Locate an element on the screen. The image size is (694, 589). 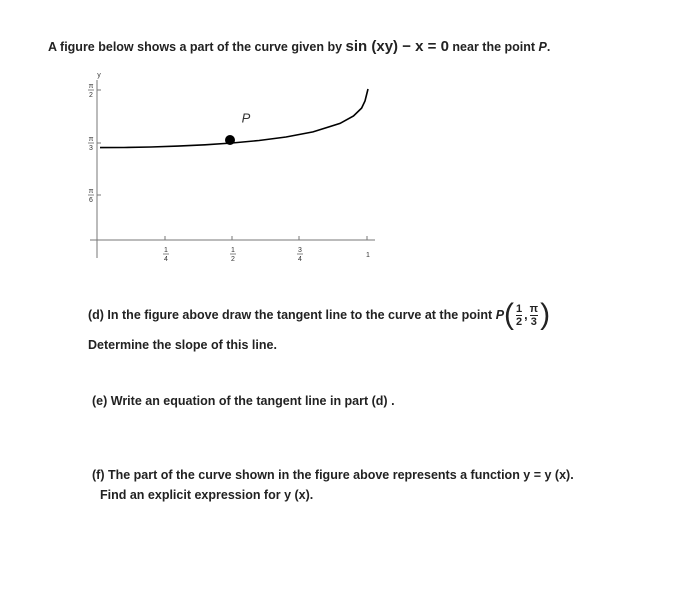
den: 2 is located at coordinates (519, 321).